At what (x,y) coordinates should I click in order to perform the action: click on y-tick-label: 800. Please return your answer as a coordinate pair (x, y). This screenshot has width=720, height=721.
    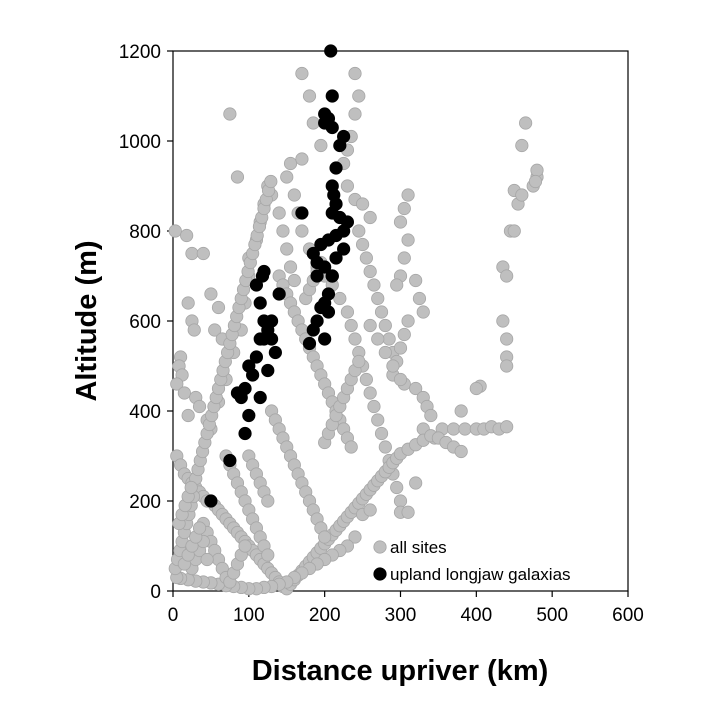
    Looking at the image, I should click on (145, 232).